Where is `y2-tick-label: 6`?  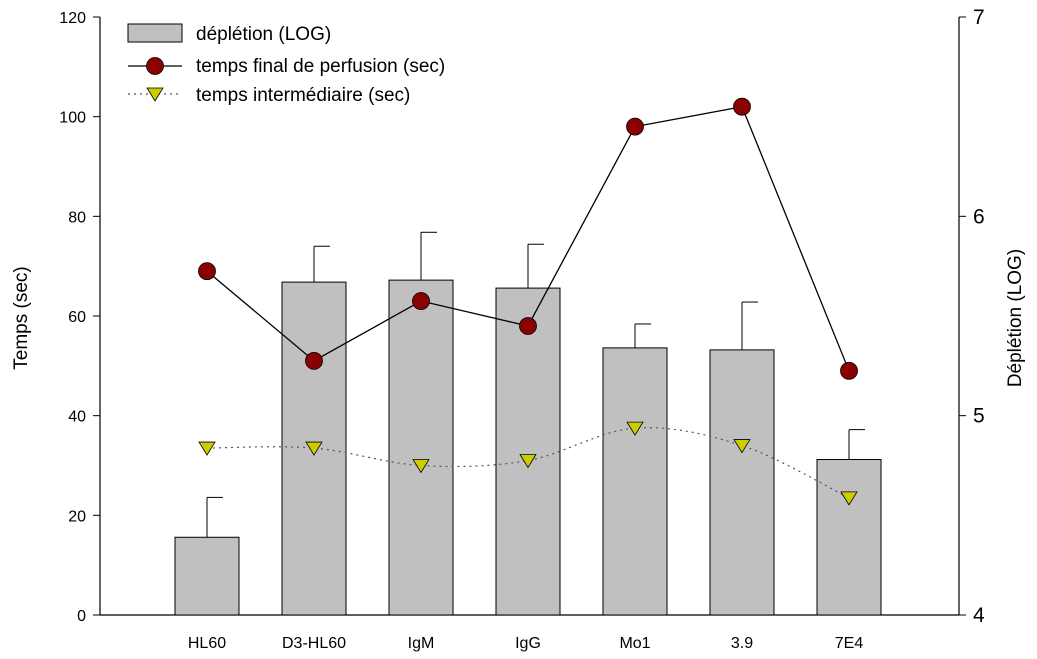 y2-tick-label: 6 is located at coordinates (979, 216).